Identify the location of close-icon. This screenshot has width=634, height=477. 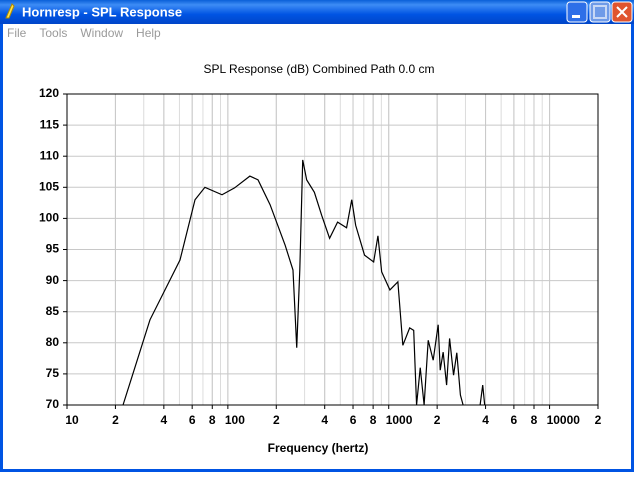
(622, 12).